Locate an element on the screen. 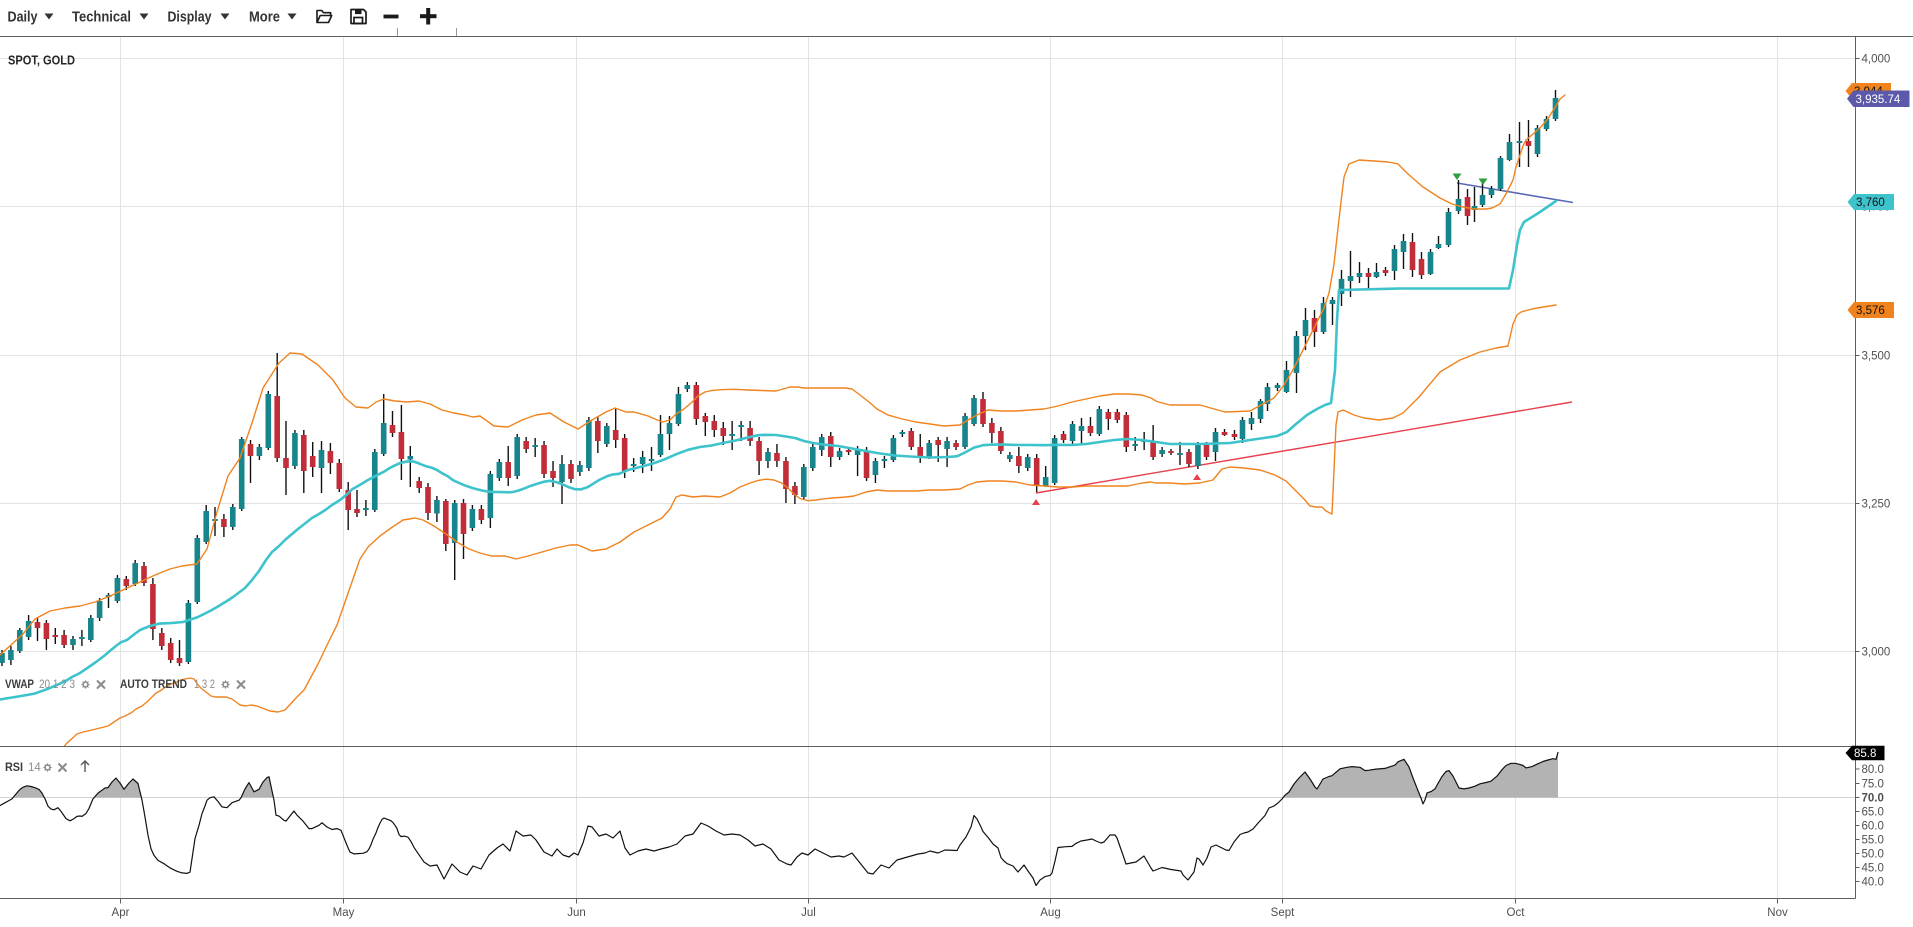 Image resolution: width=1913 pixels, height=927 pixels. svg-text: Display is located at coordinates (190, 17).